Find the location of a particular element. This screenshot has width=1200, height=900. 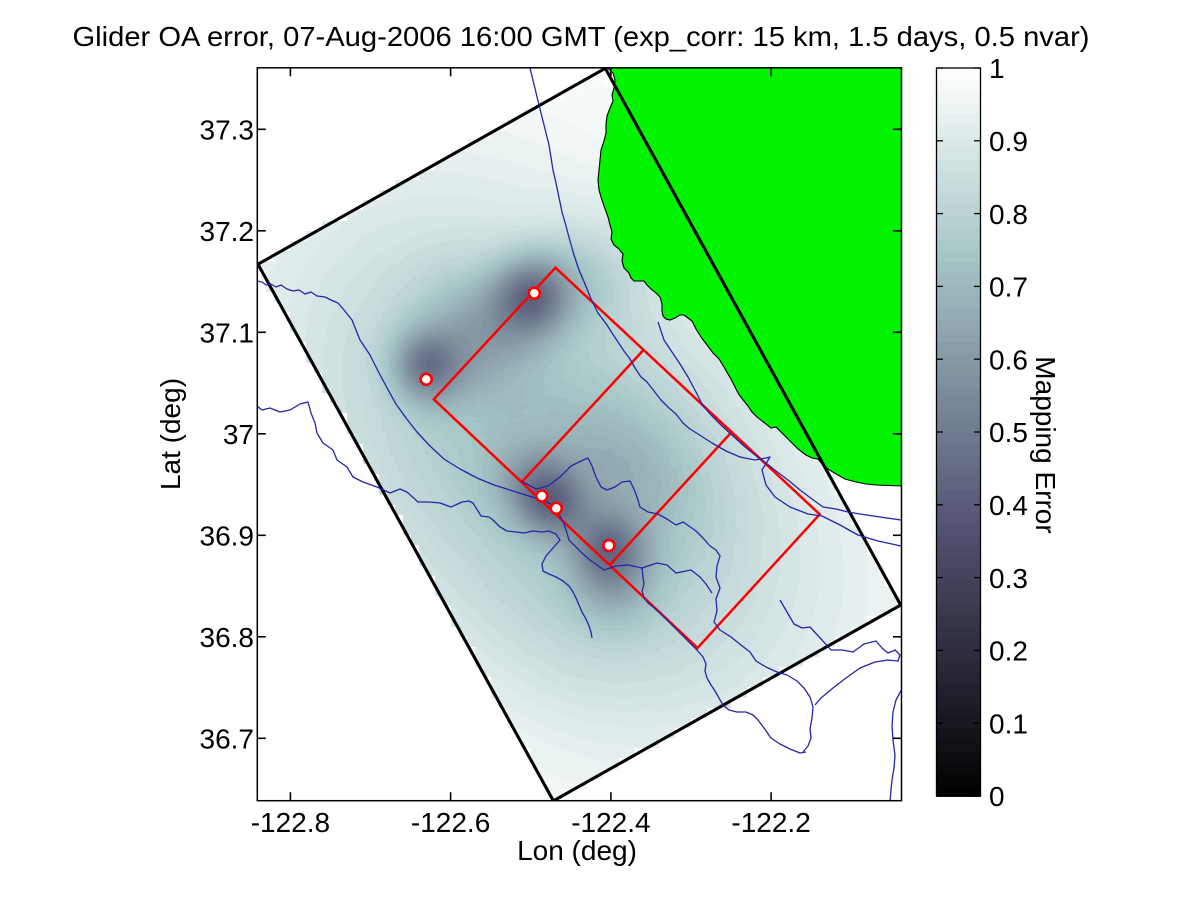

svg-text: 0.3 is located at coordinates (1008, 578).